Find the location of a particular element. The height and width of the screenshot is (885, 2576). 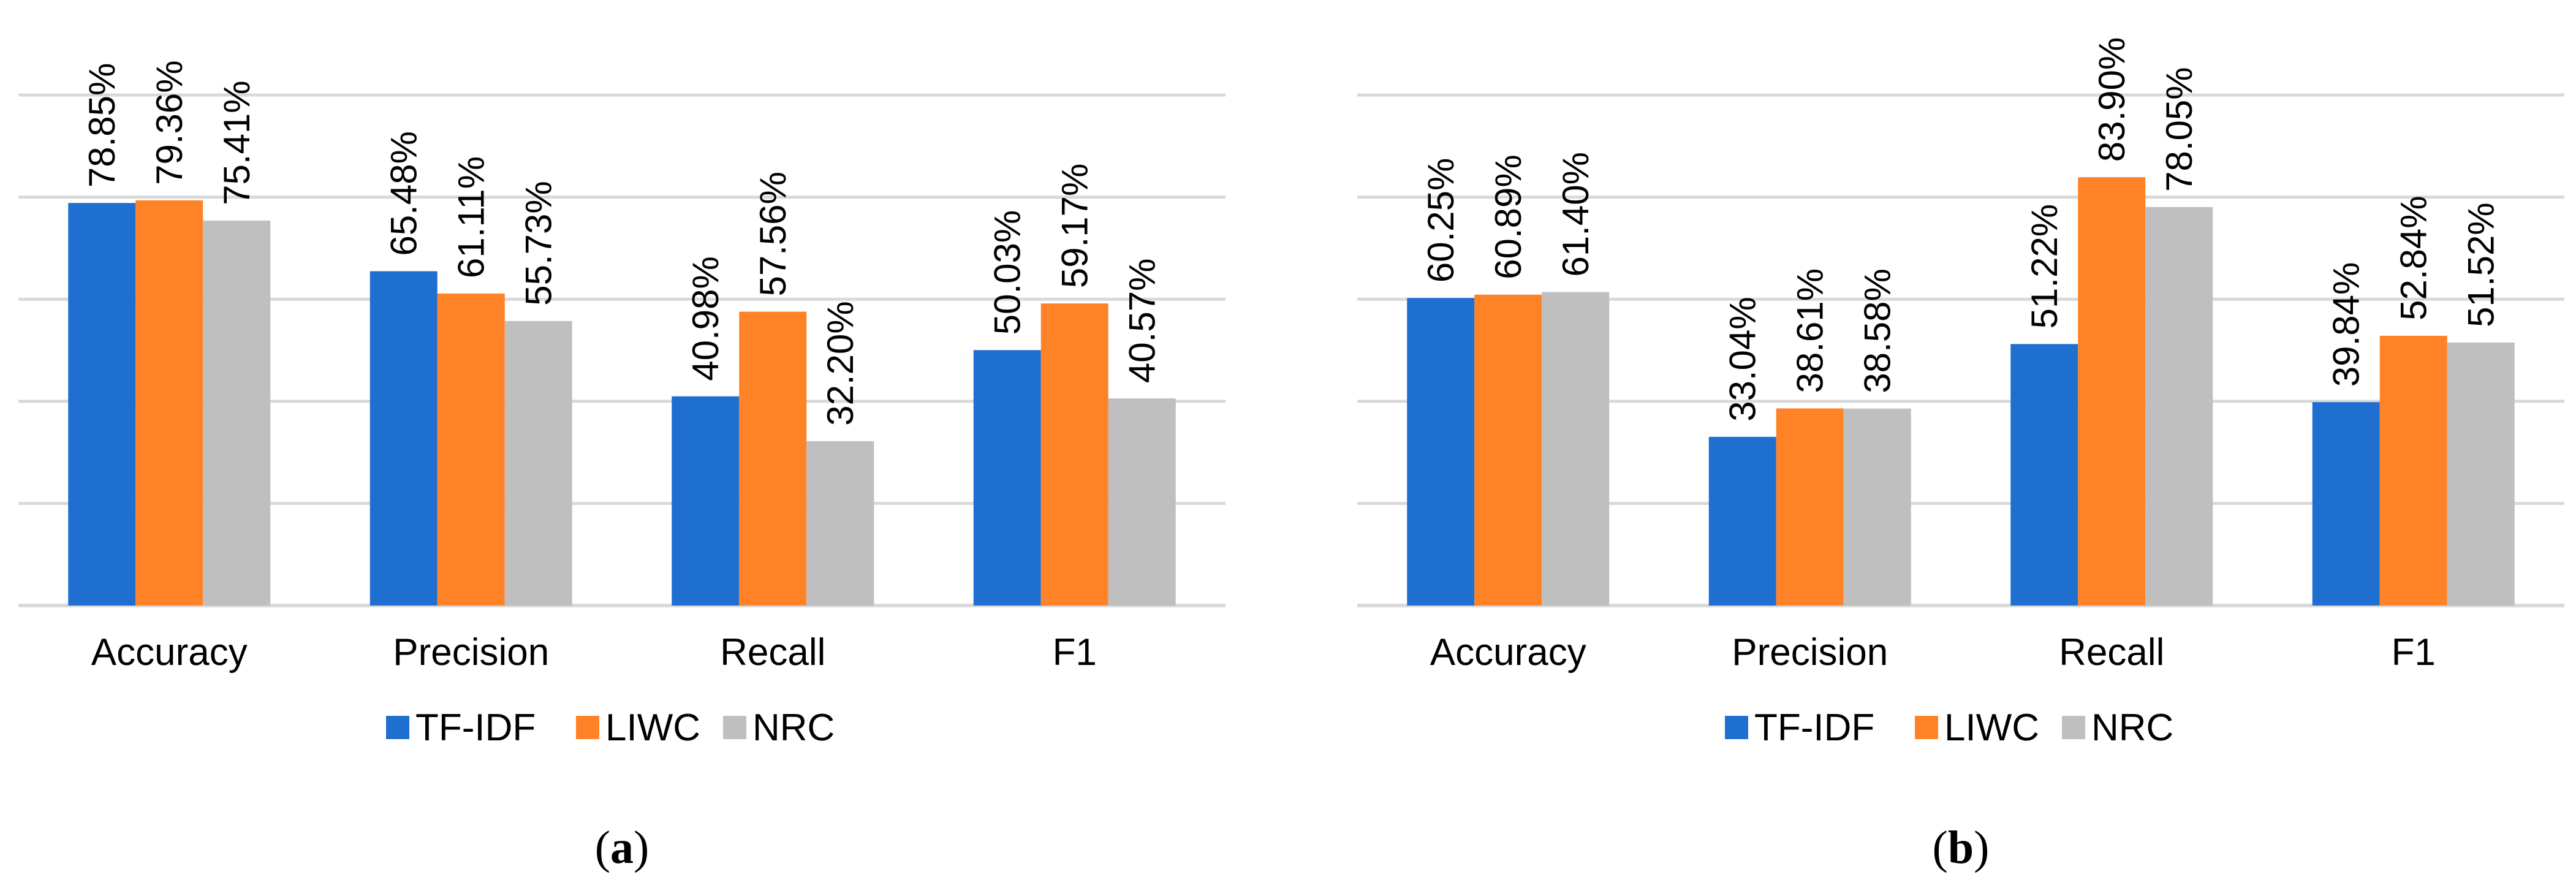

data-label: 78.85% is located at coordinates (102, 126).